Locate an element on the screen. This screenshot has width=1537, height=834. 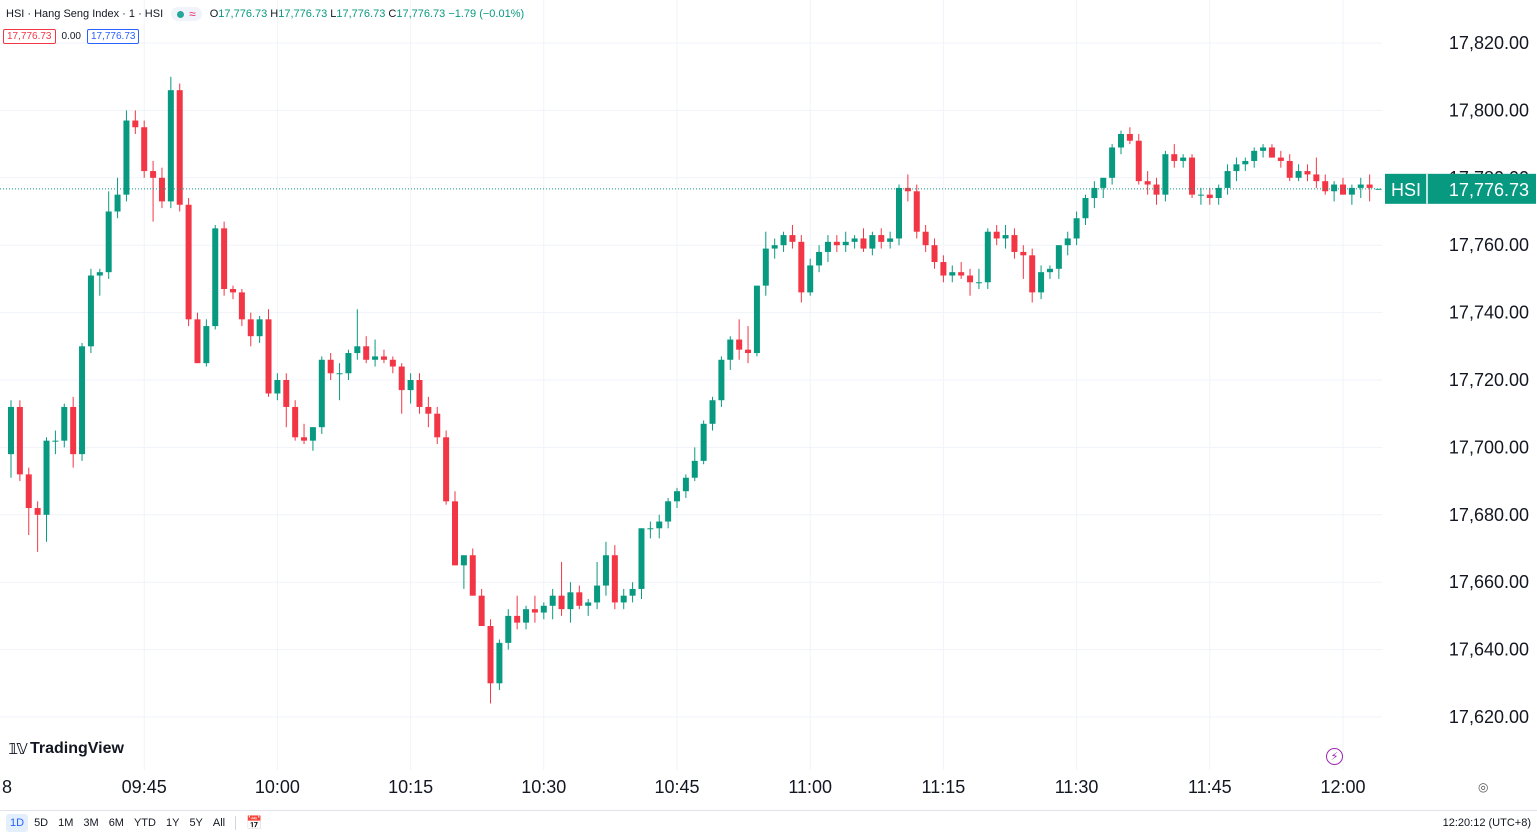
market-status-pill: ≈ is located at coordinates (186, 14).